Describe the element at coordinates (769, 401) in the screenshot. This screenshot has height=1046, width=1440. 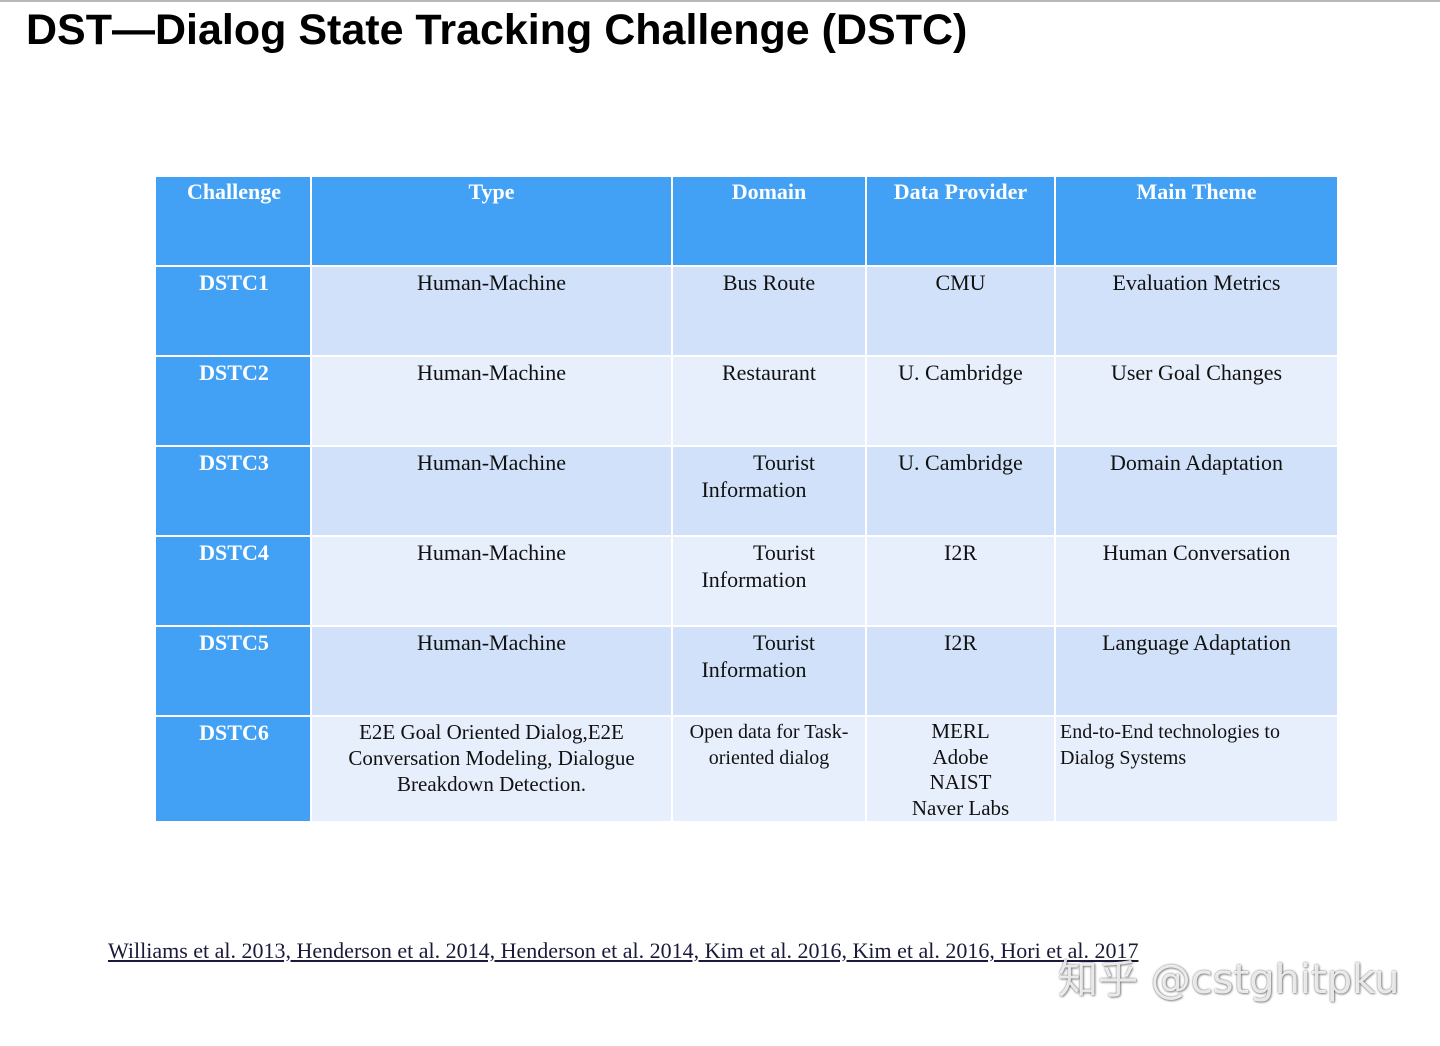
I see `domain-cell: Restaurant` at that location.